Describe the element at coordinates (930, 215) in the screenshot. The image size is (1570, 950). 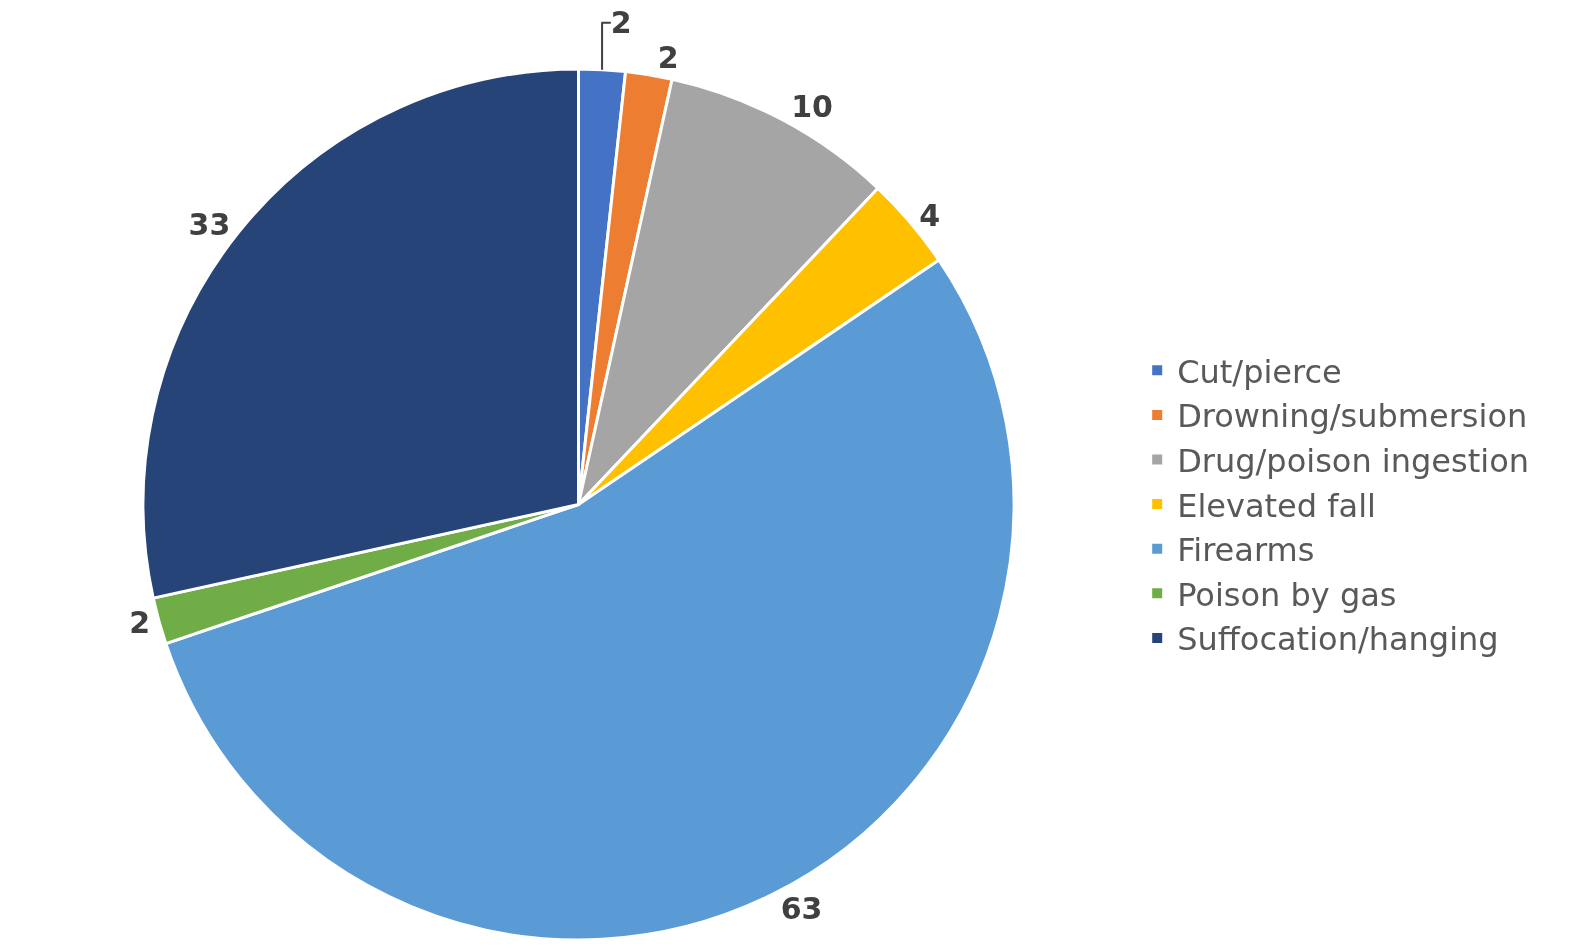
I see `data-label: 4` at that location.